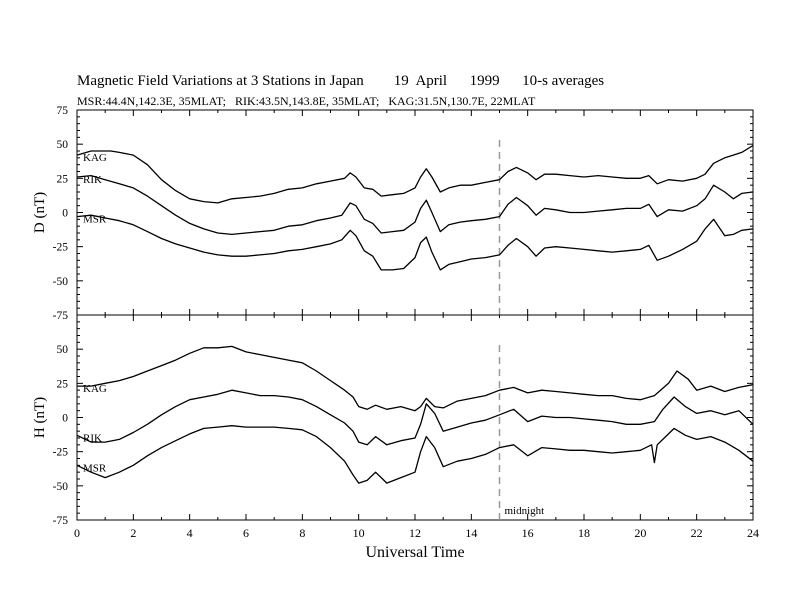 This screenshot has height=612, width=792. What do you see at coordinates (190, 533) in the screenshot?
I see `x-tick-label: 4` at bounding box center [190, 533].